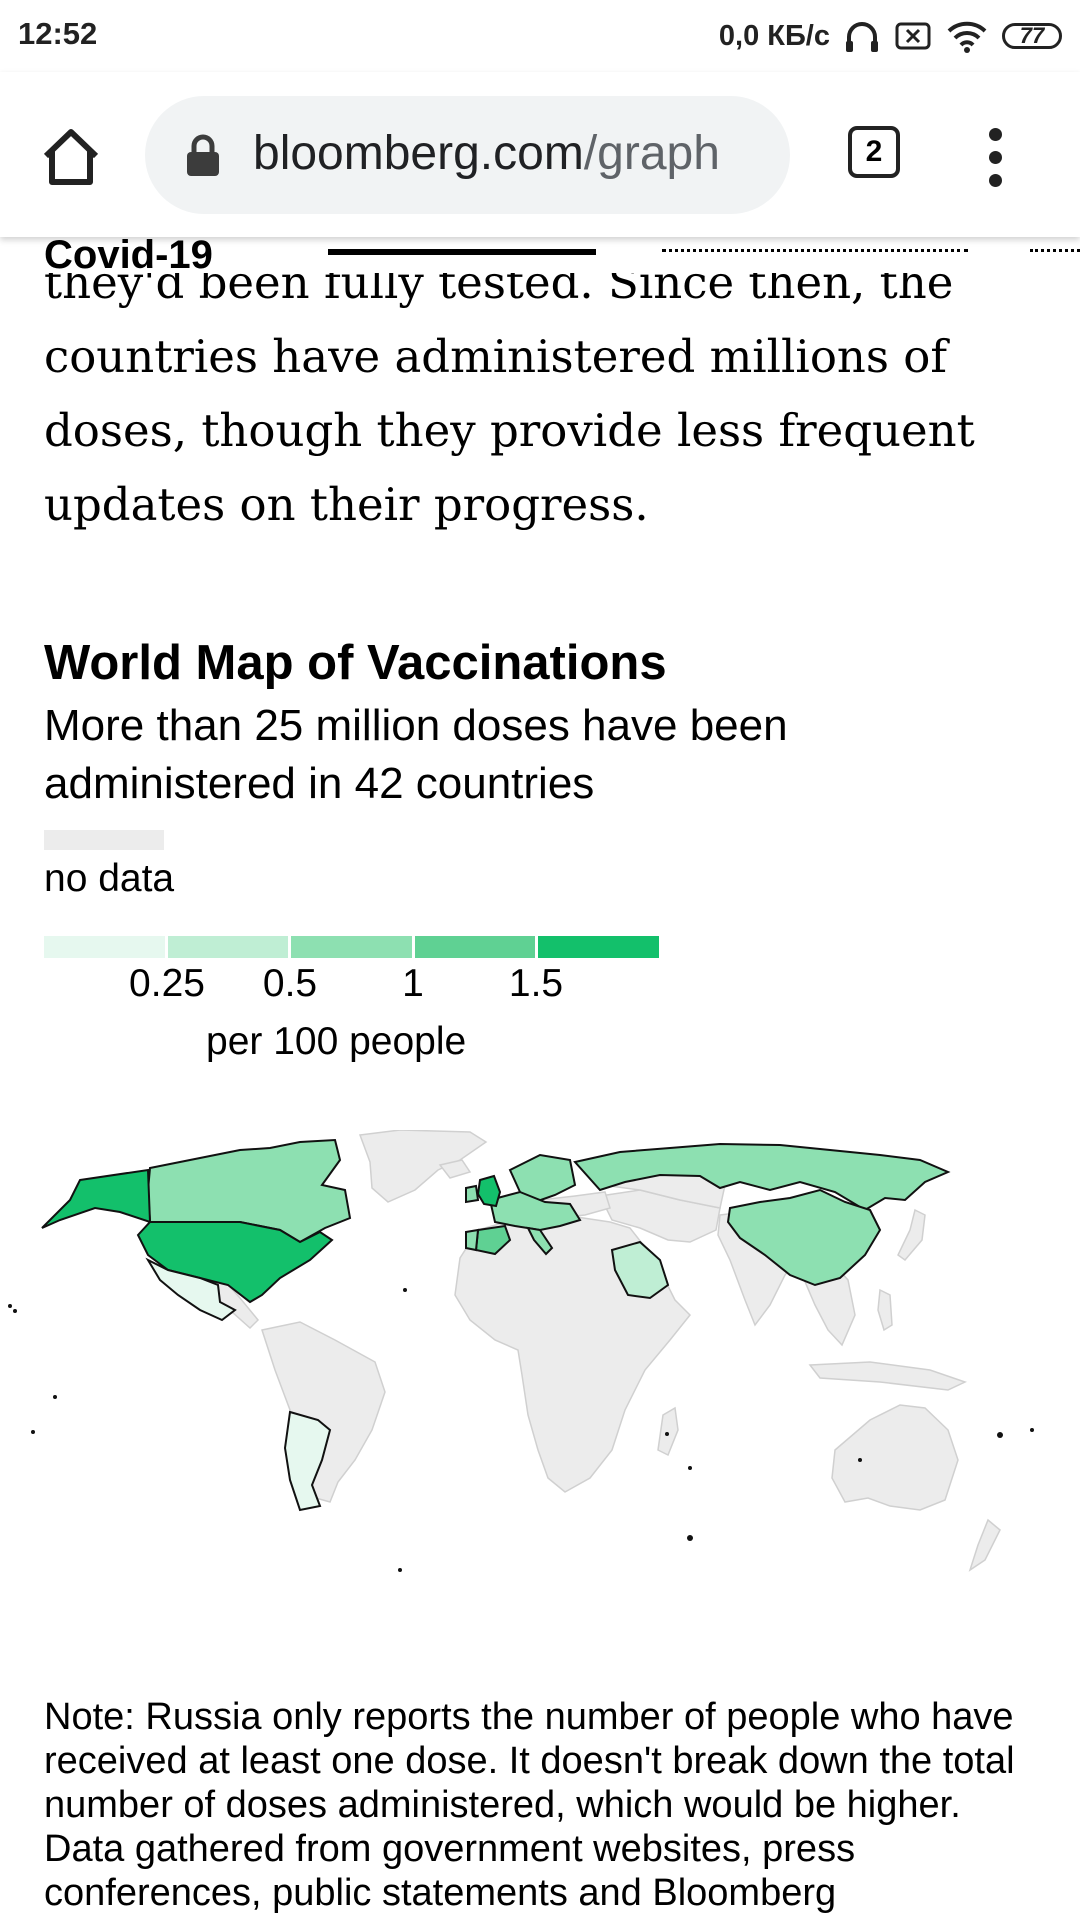  I want to click on battery-icon: 77, so click(1032, 36).